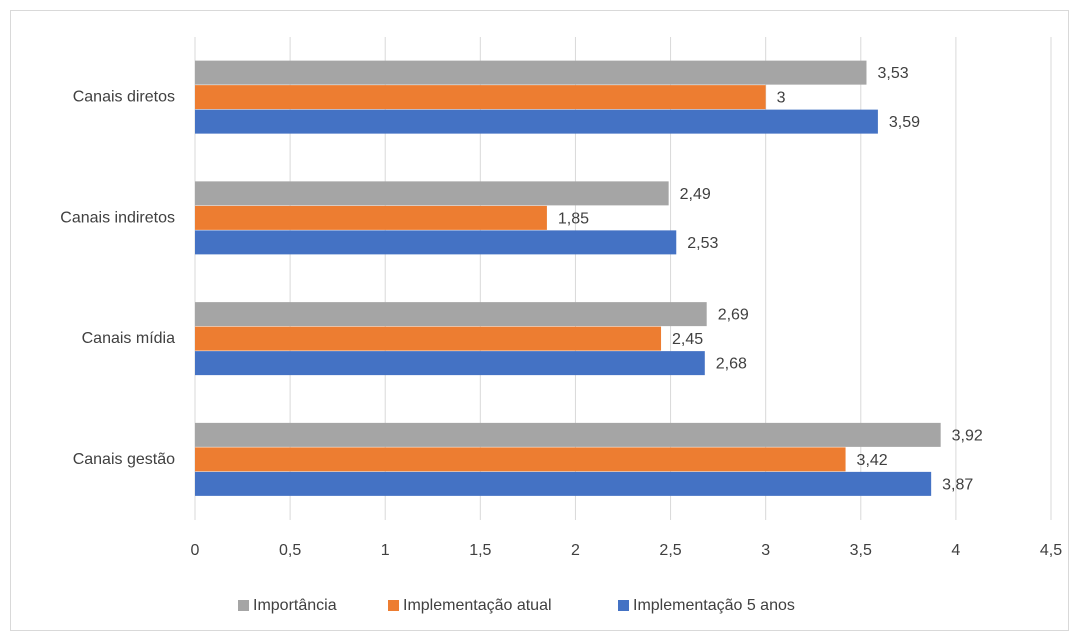  I want to click on legend-label: Implementação atual, so click(477, 605).